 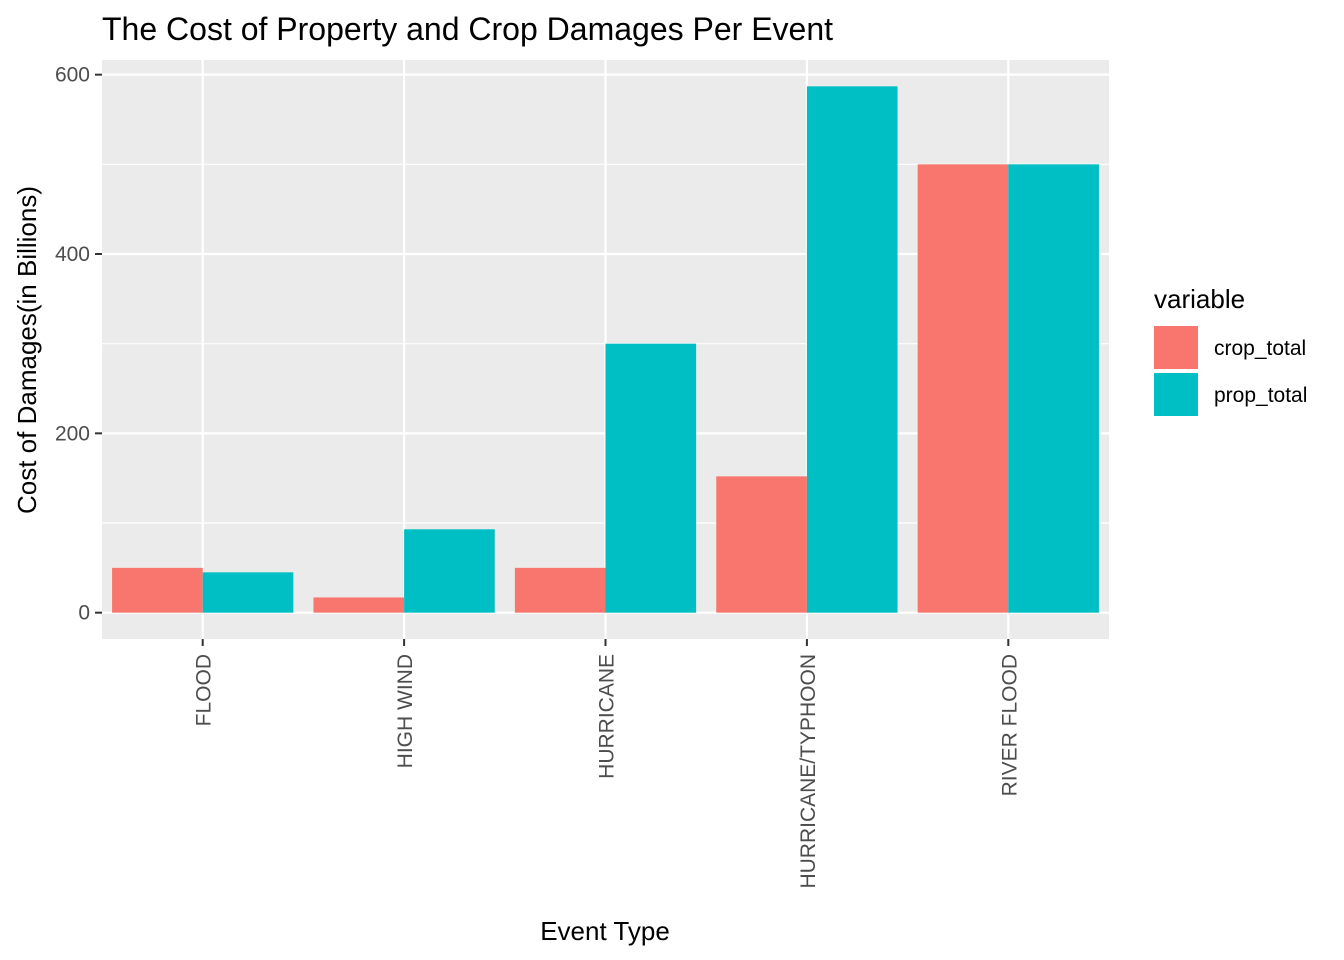 What do you see at coordinates (1199, 299) in the screenshot?
I see `legend-title: variable` at bounding box center [1199, 299].